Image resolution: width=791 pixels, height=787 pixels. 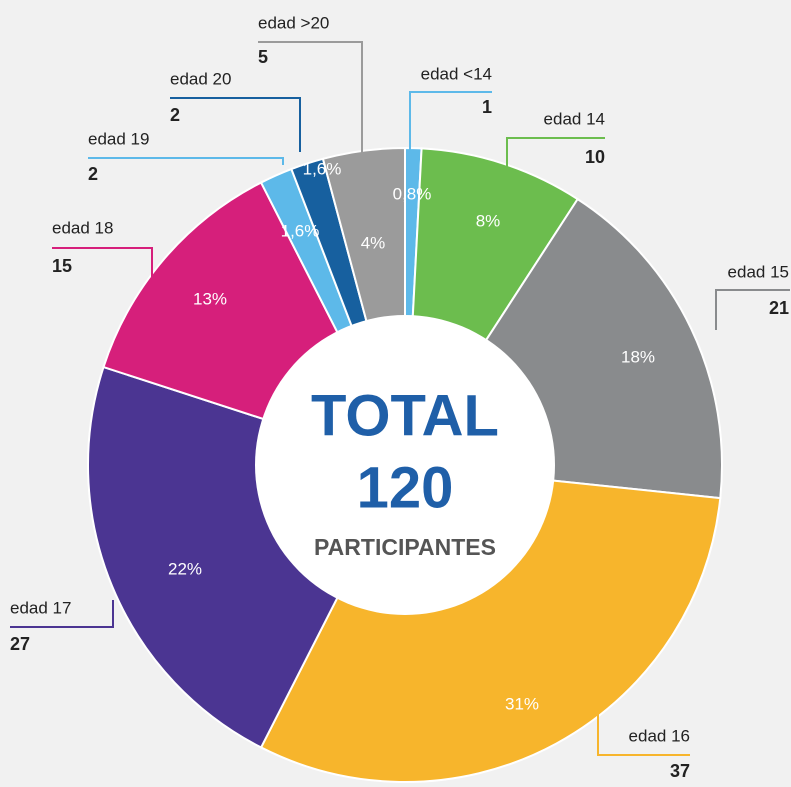 I want to click on category-label: edad 20, so click(x=200, y=78).